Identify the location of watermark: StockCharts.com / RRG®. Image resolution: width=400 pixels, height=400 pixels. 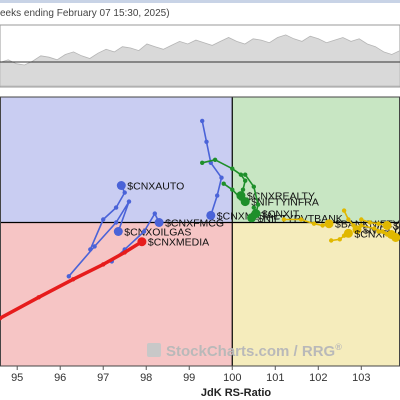
(244, 351).